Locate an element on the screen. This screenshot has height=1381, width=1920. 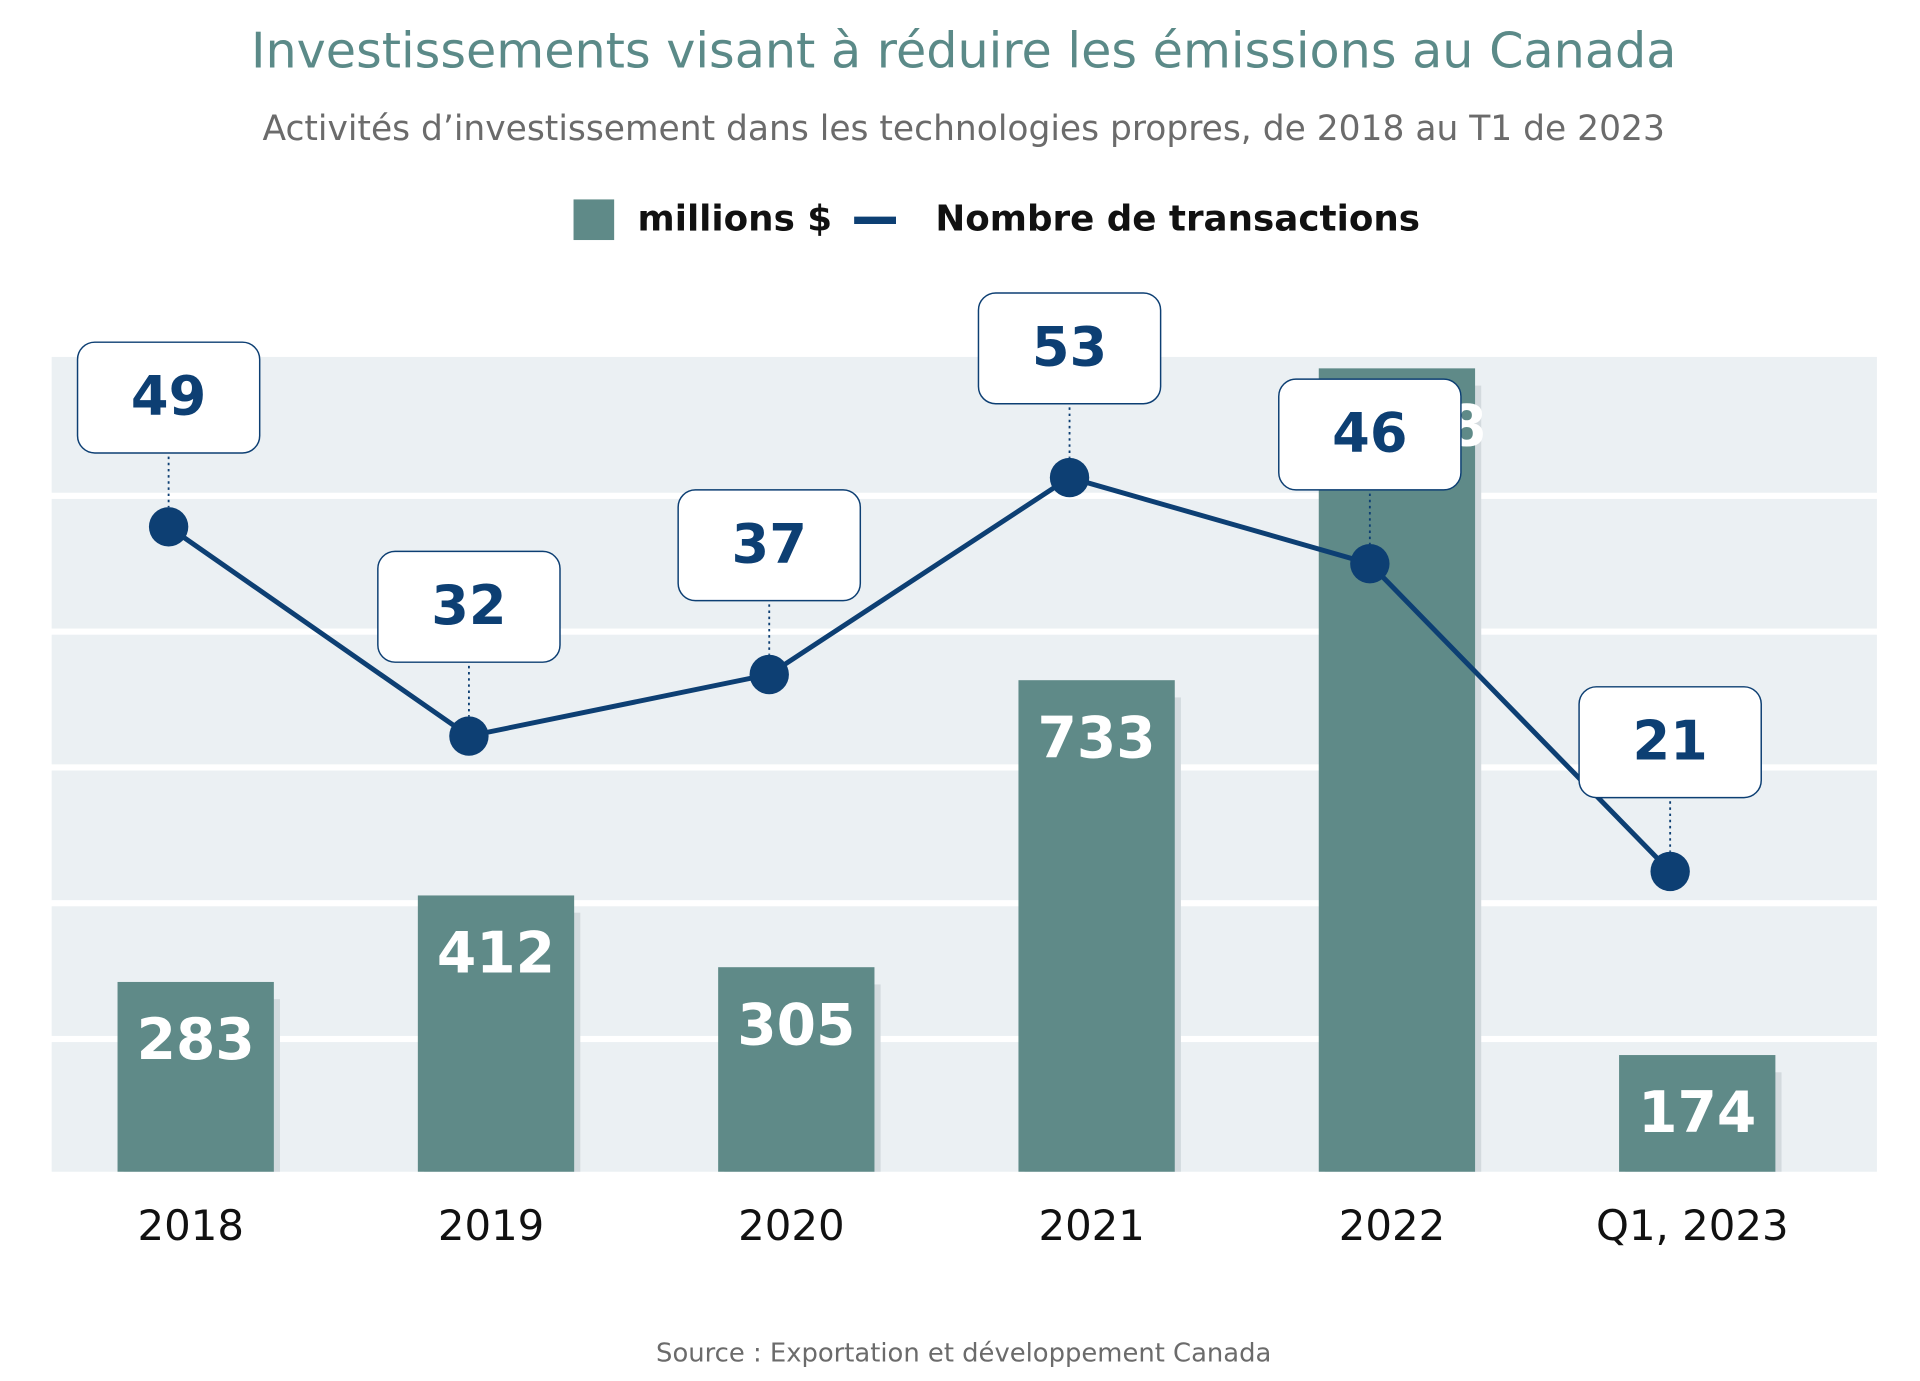
line-value-label: 21 is located at coordinates (1669, 740).